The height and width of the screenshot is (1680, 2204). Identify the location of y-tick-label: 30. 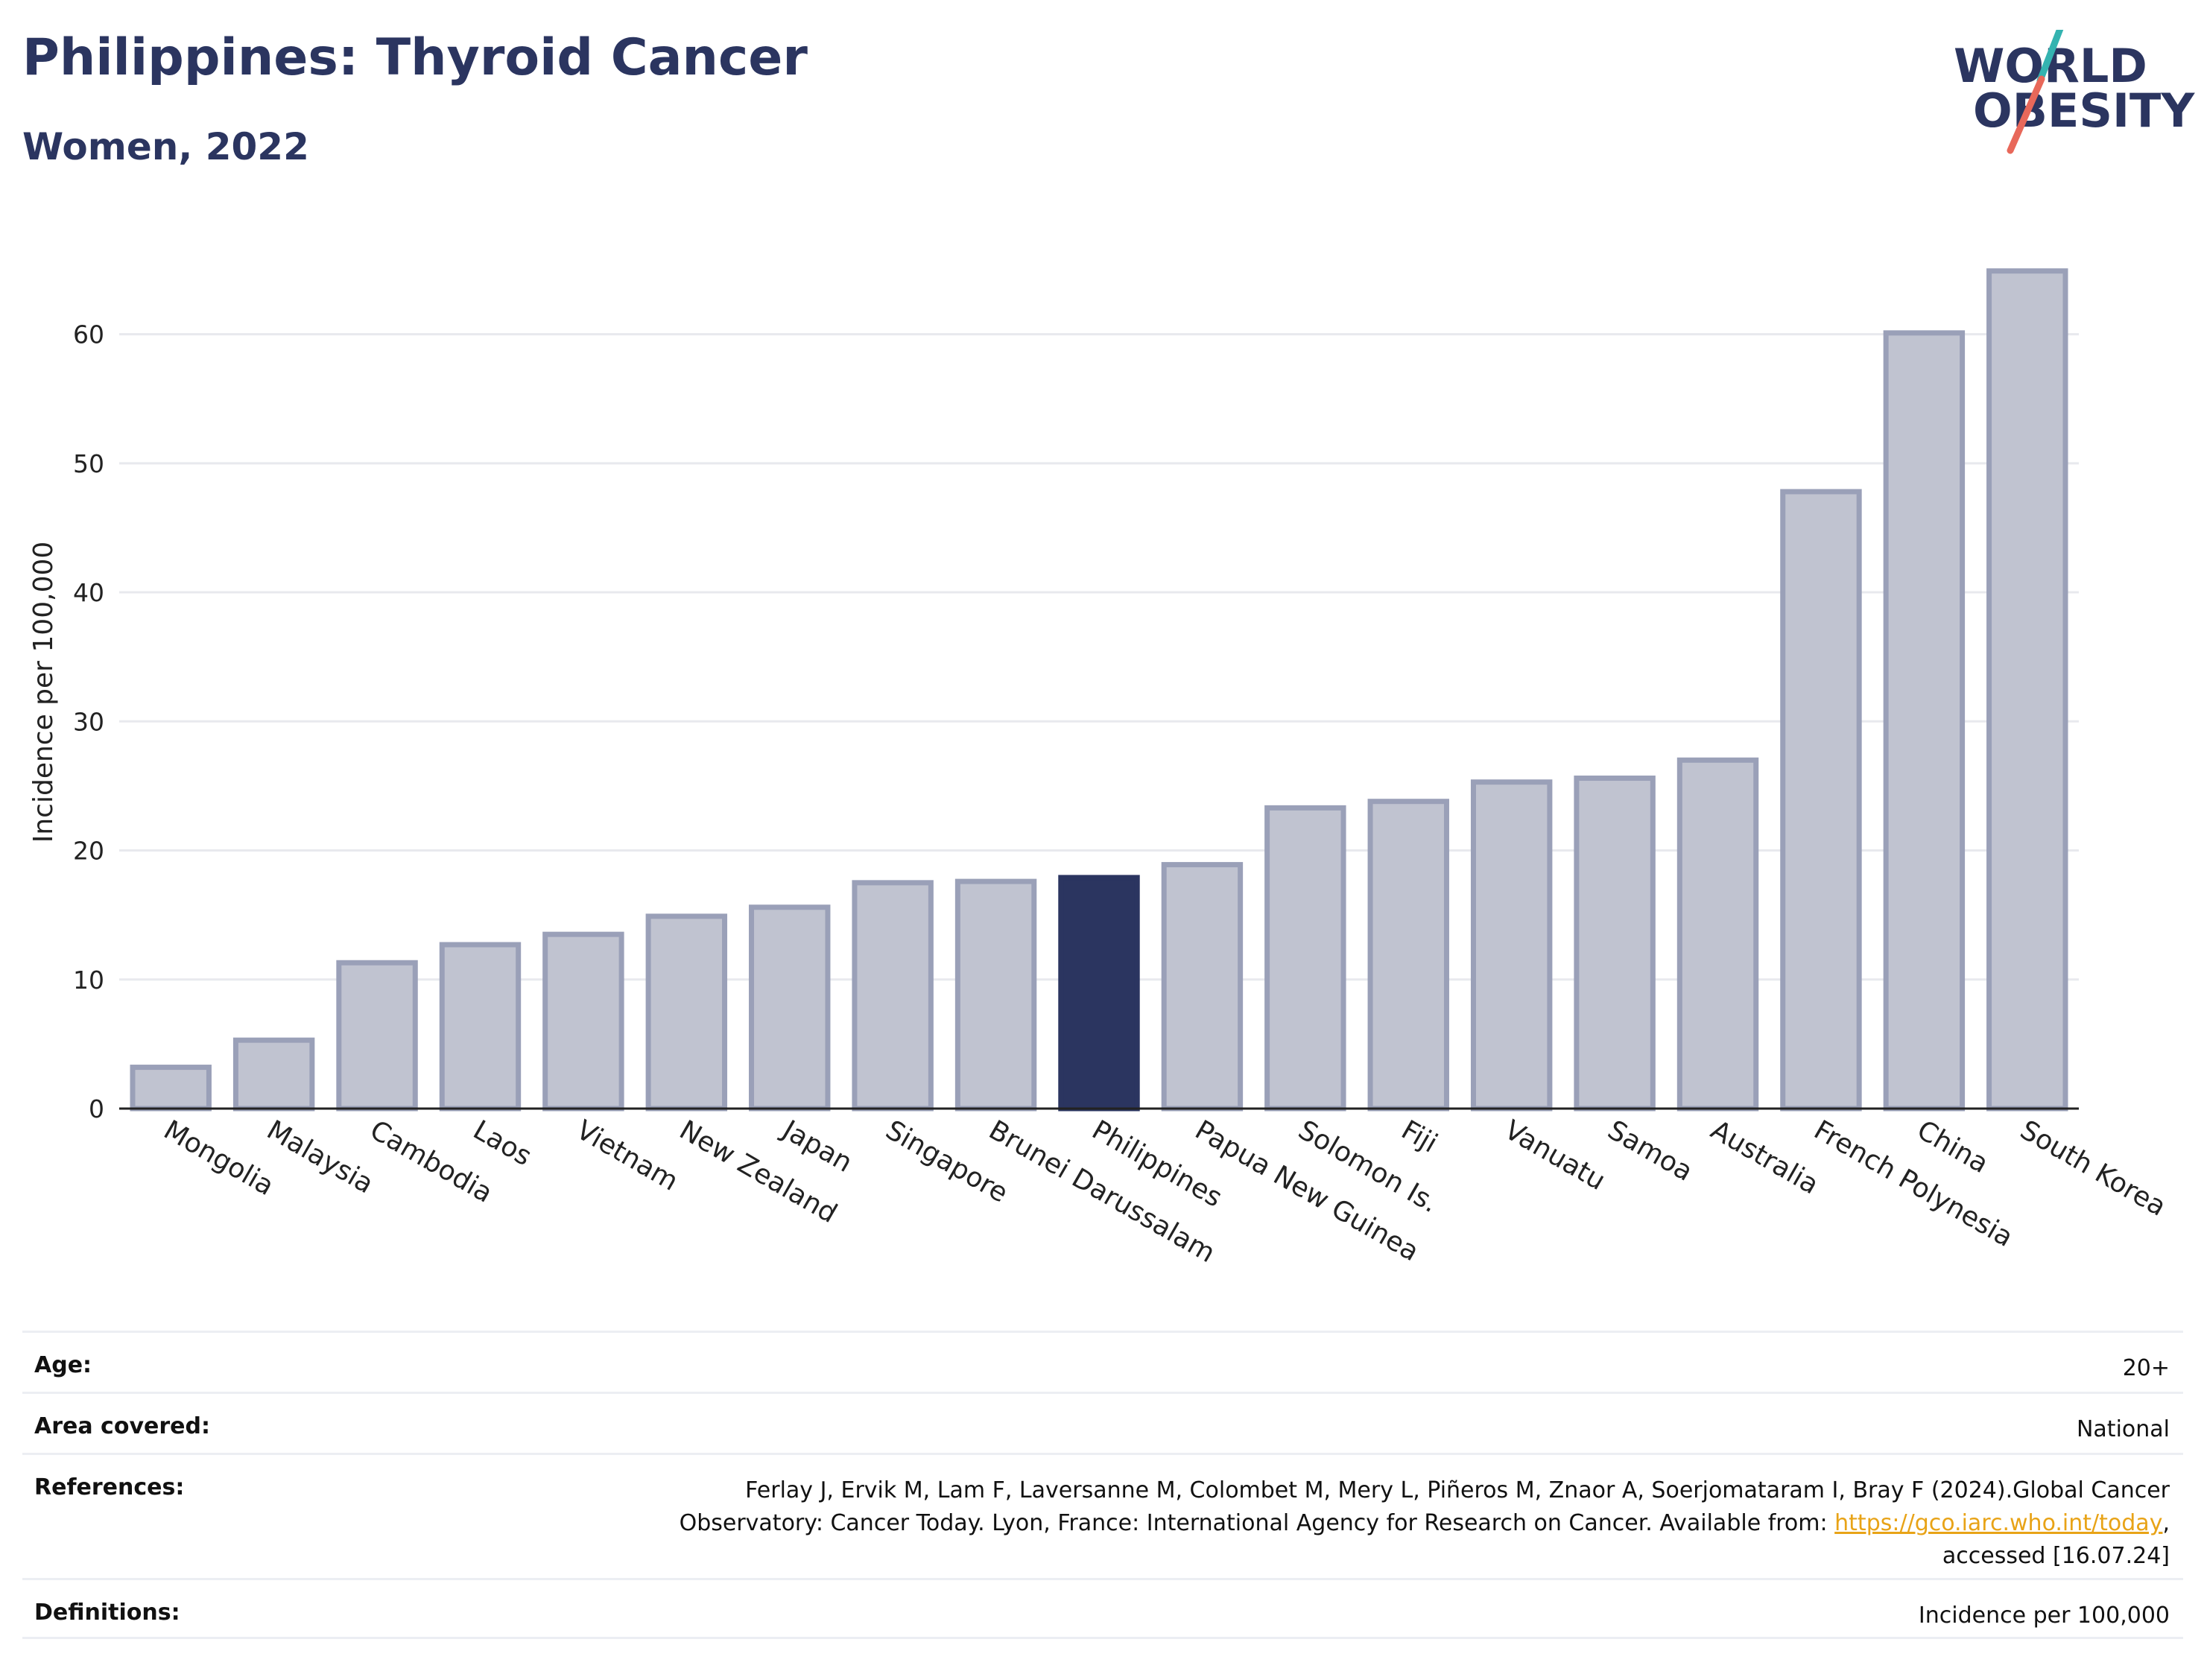
(88, 721).